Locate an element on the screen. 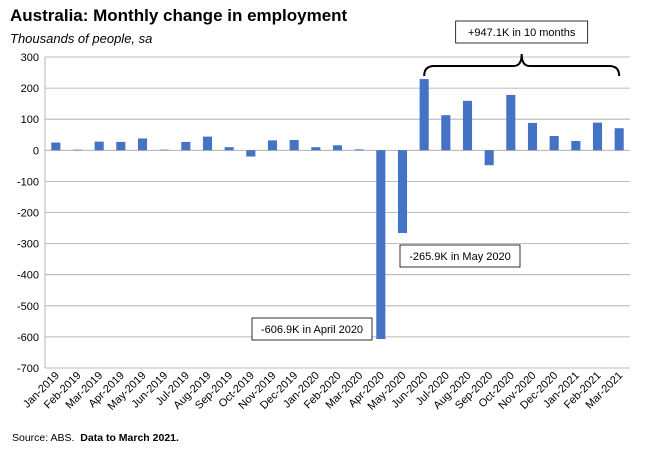 The height and width of the screenshot is (455, 650). annotation-text: +947.1K in 10 months is located at coordinates (522, 33).